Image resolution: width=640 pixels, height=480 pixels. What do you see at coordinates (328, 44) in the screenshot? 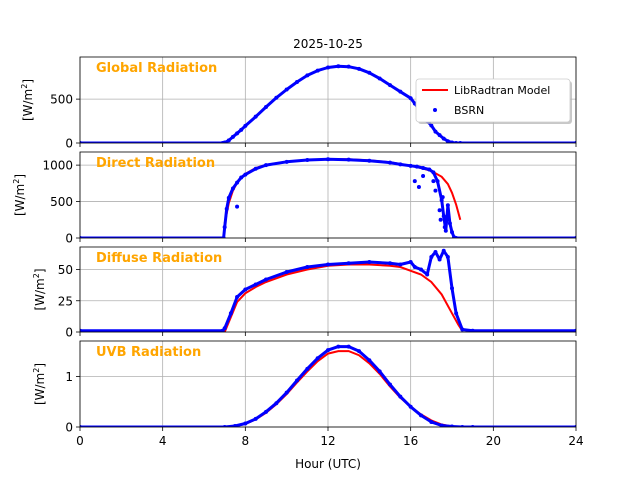
I see `figure-title: 2025-10-25` at bounding box center [328, 44].